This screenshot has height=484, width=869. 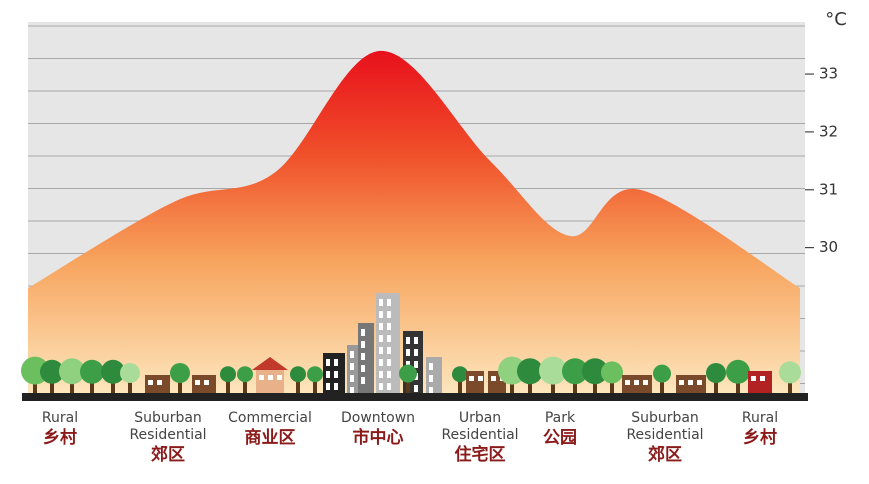 I want to click on ground, so click(x=415, y=397).